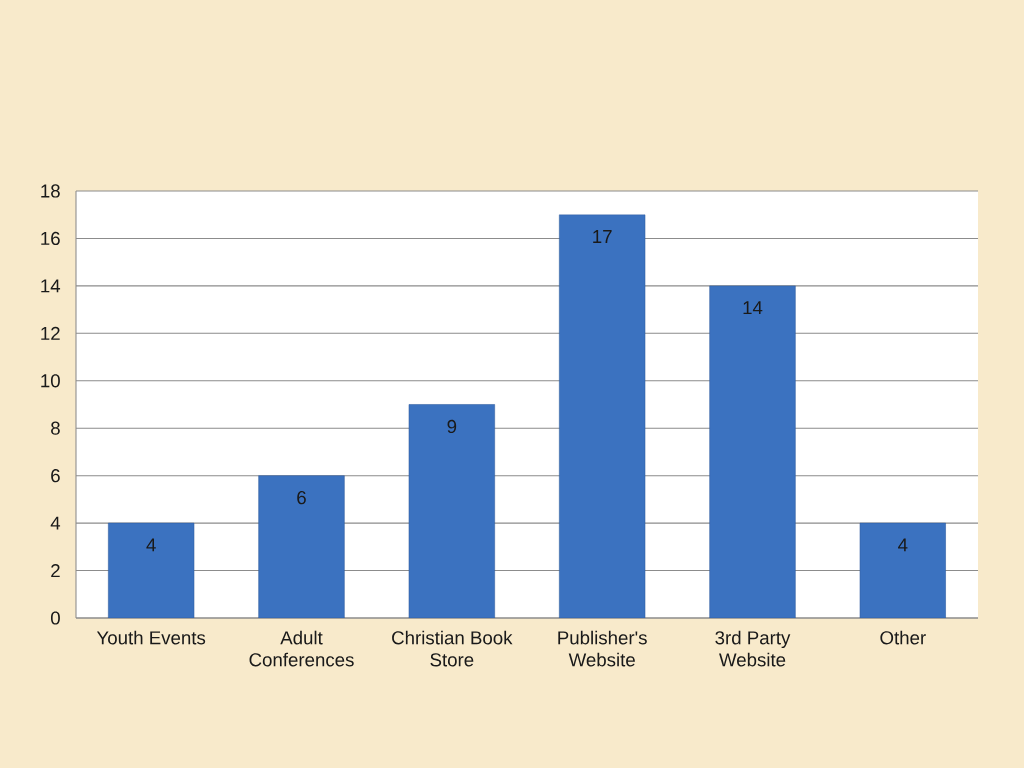 This screenshot has height=768, width=1024. I want to click on y-tick-label: 10, so click(50, 381).